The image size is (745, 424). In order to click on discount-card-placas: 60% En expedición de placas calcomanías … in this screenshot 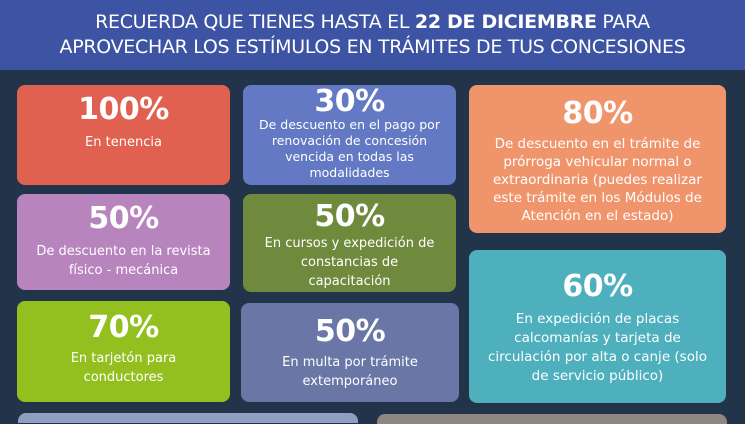, I will do `click(597, 326)`.